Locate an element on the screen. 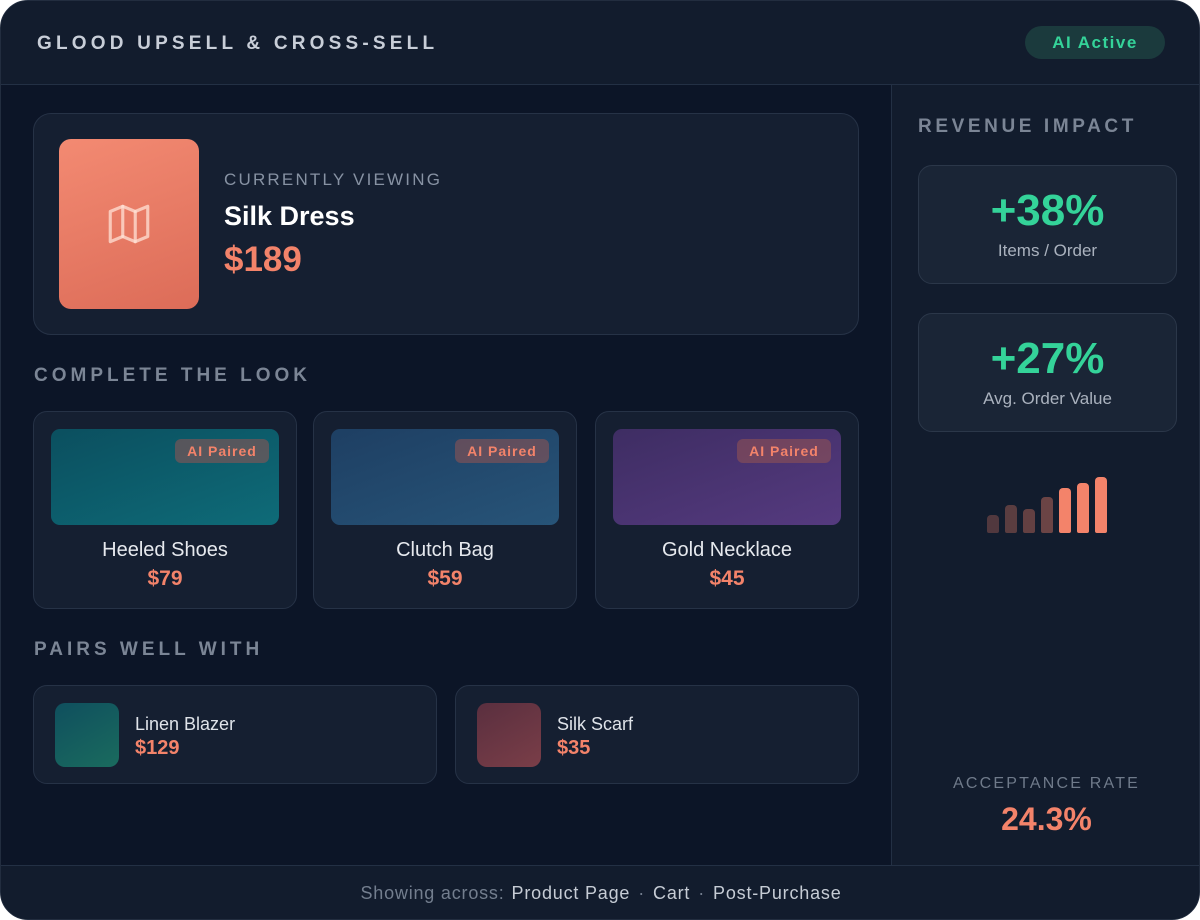  product-price: $45 is located at coordinates (727, 578).